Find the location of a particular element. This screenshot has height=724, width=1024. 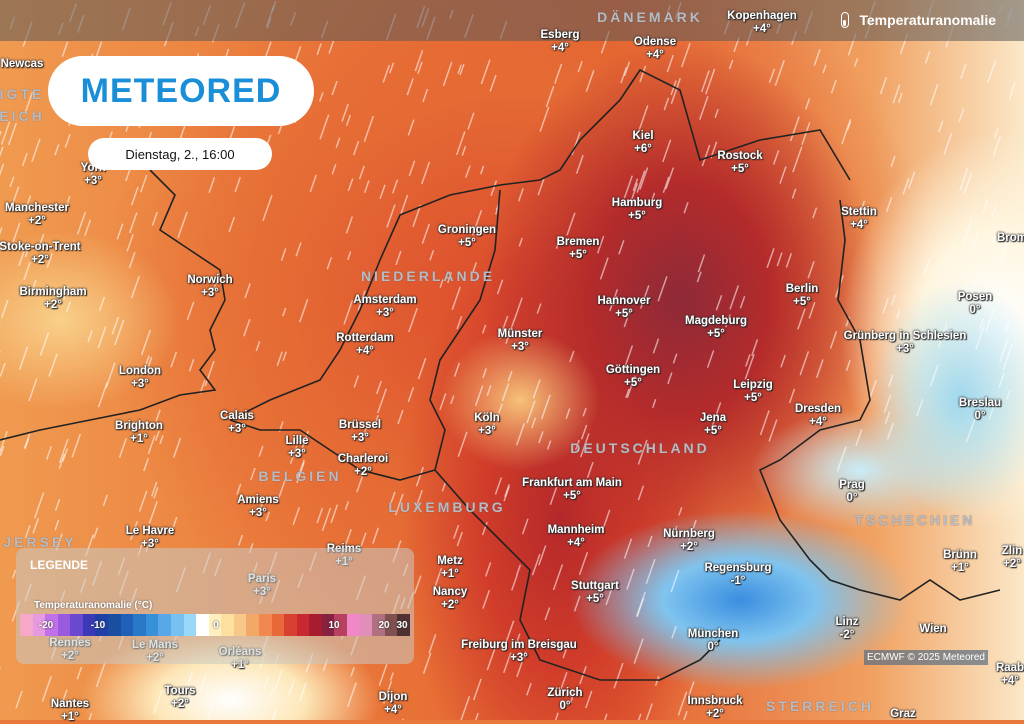

city-label: Regensburg-1° is located at coordinates (737, 575).